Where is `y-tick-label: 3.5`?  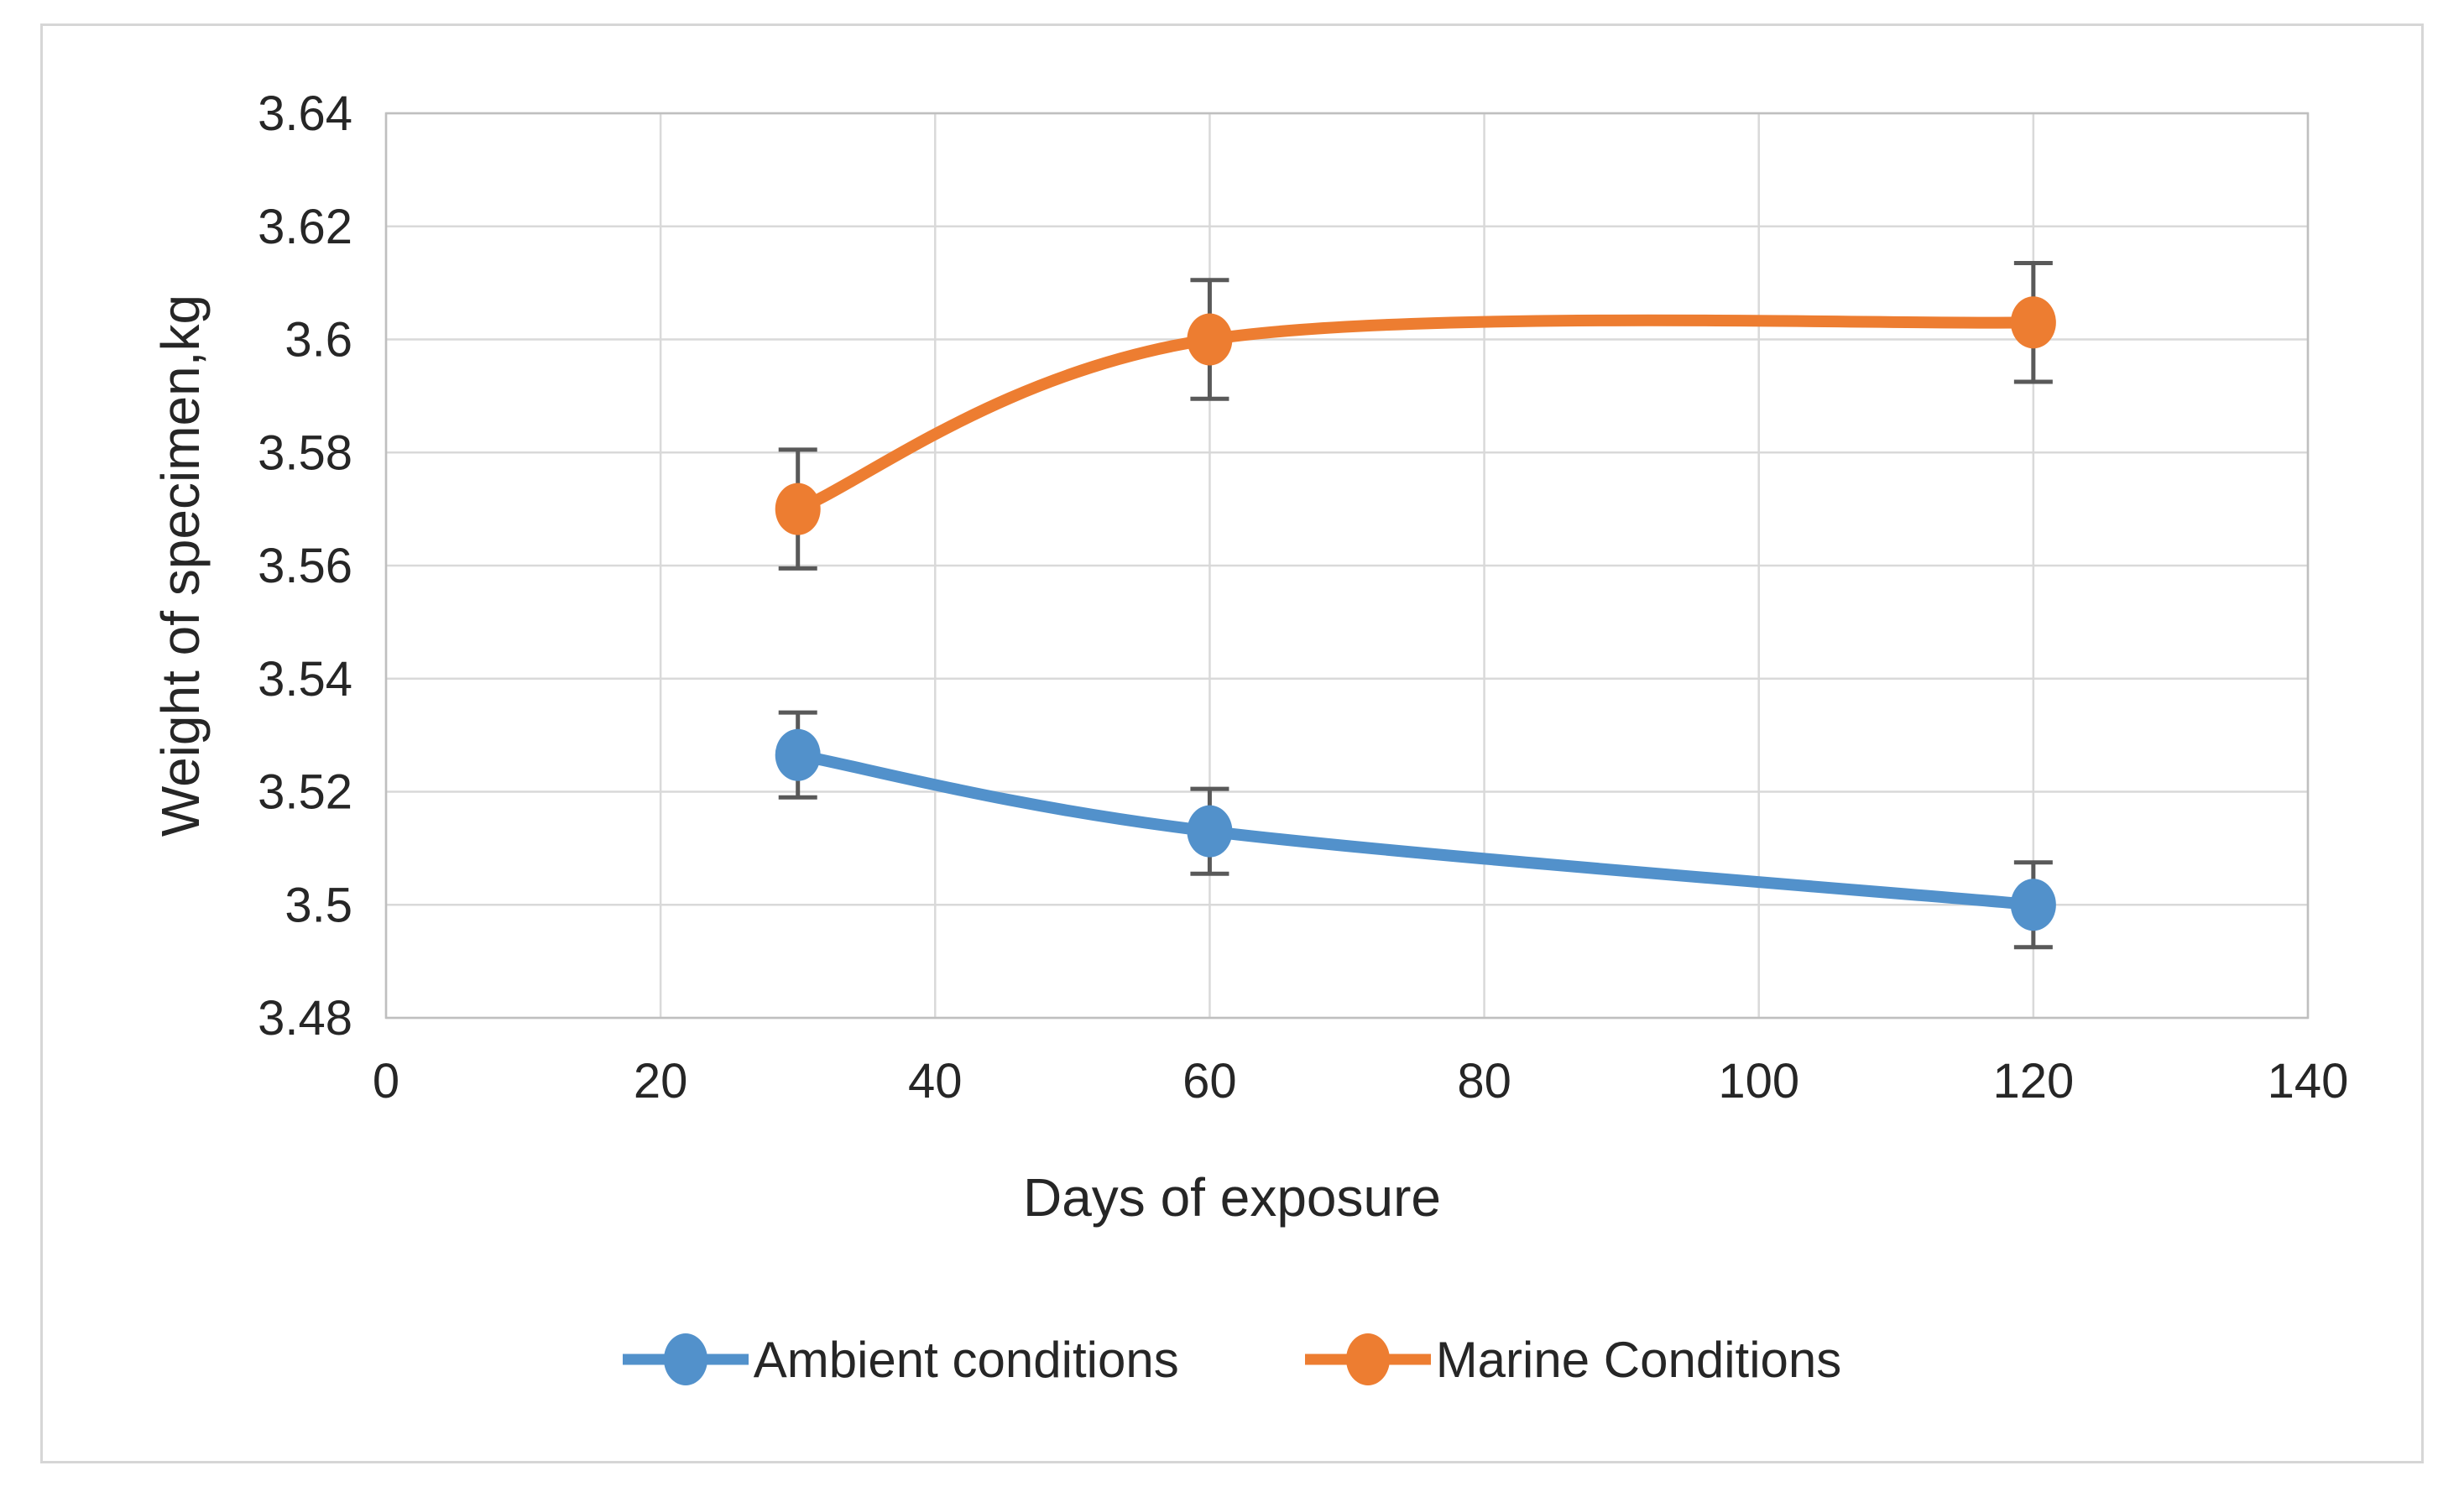 y-tick-label: 3.5 is located at coordinates (318, 905).